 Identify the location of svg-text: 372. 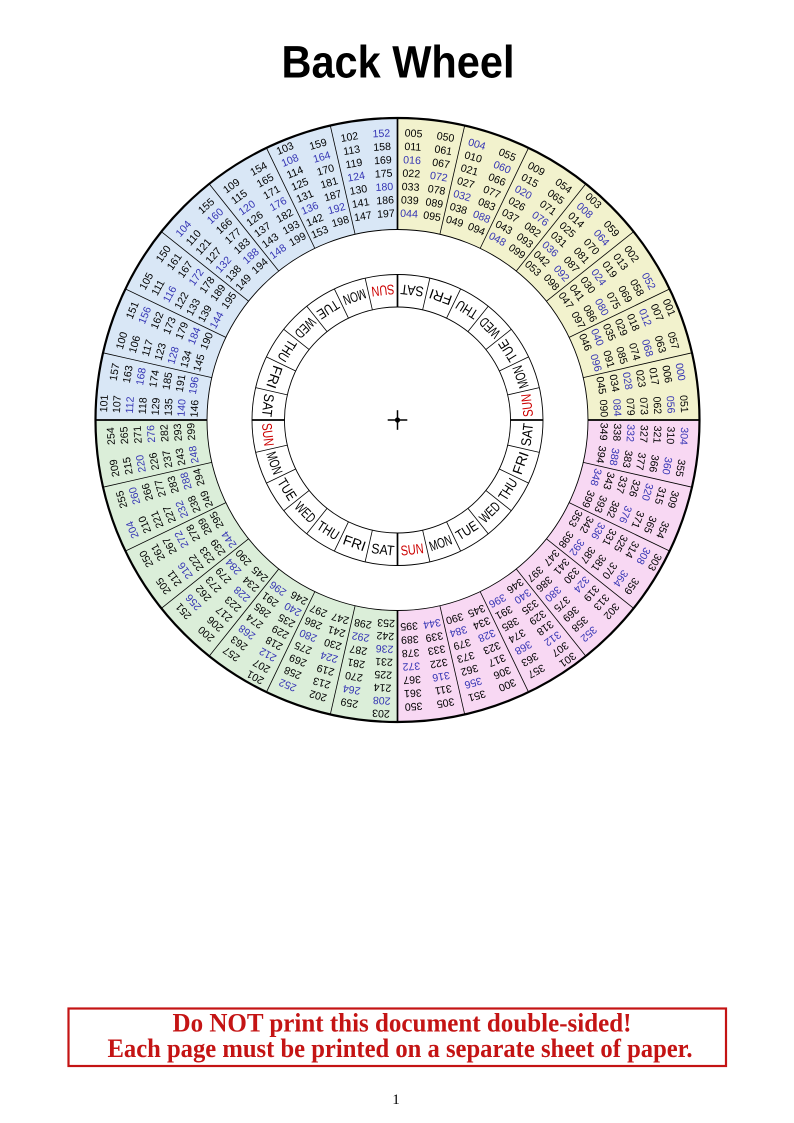
(411, 665).